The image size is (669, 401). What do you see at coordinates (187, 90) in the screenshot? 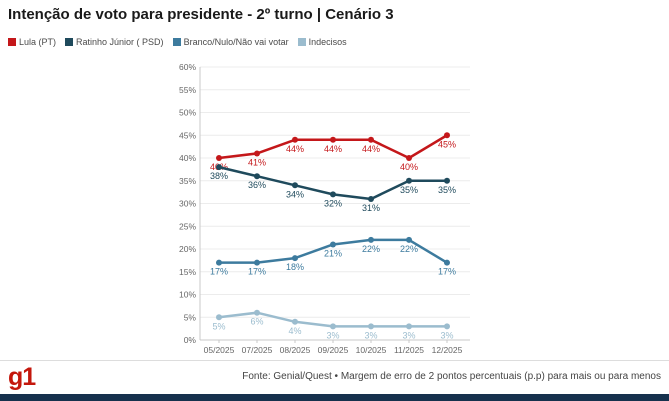
I see `y-axis-tick-label: 55%` at bounding box center [187, 90].